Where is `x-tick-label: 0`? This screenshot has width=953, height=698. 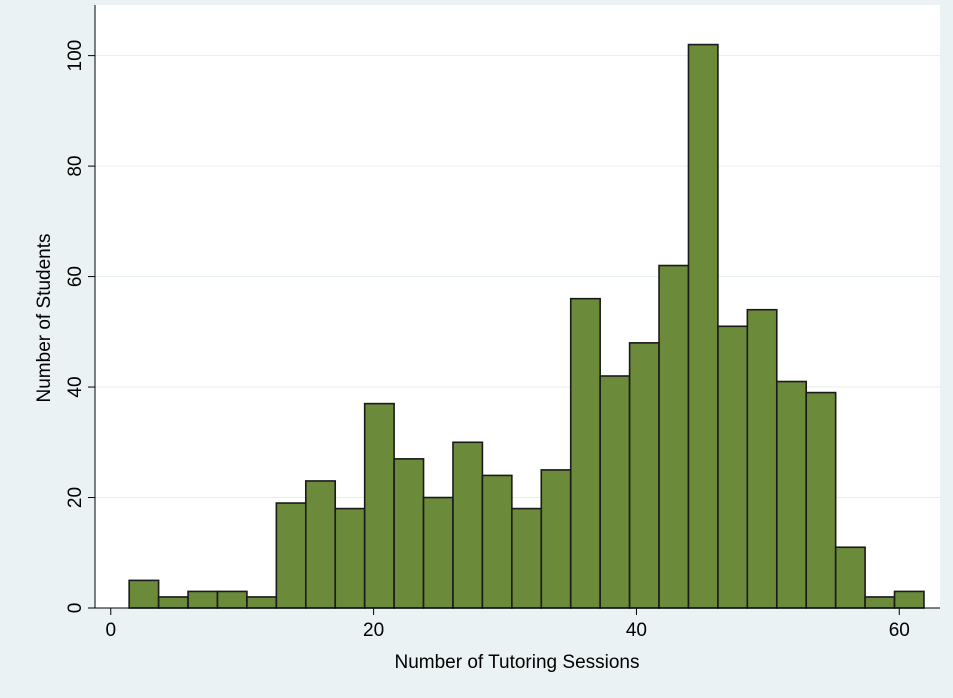
x-tick-label: 0 is located at coordinates (110, 630).